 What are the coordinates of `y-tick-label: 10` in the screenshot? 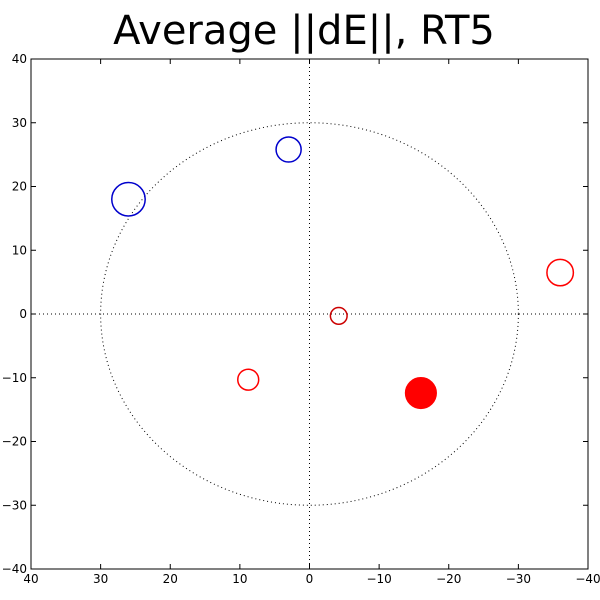 It's located at (19, 250).